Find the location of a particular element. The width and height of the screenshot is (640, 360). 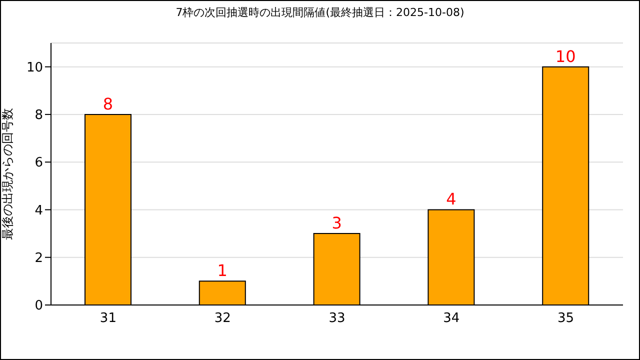

x-tick-label: 32 is located at coordinates (222, 318).